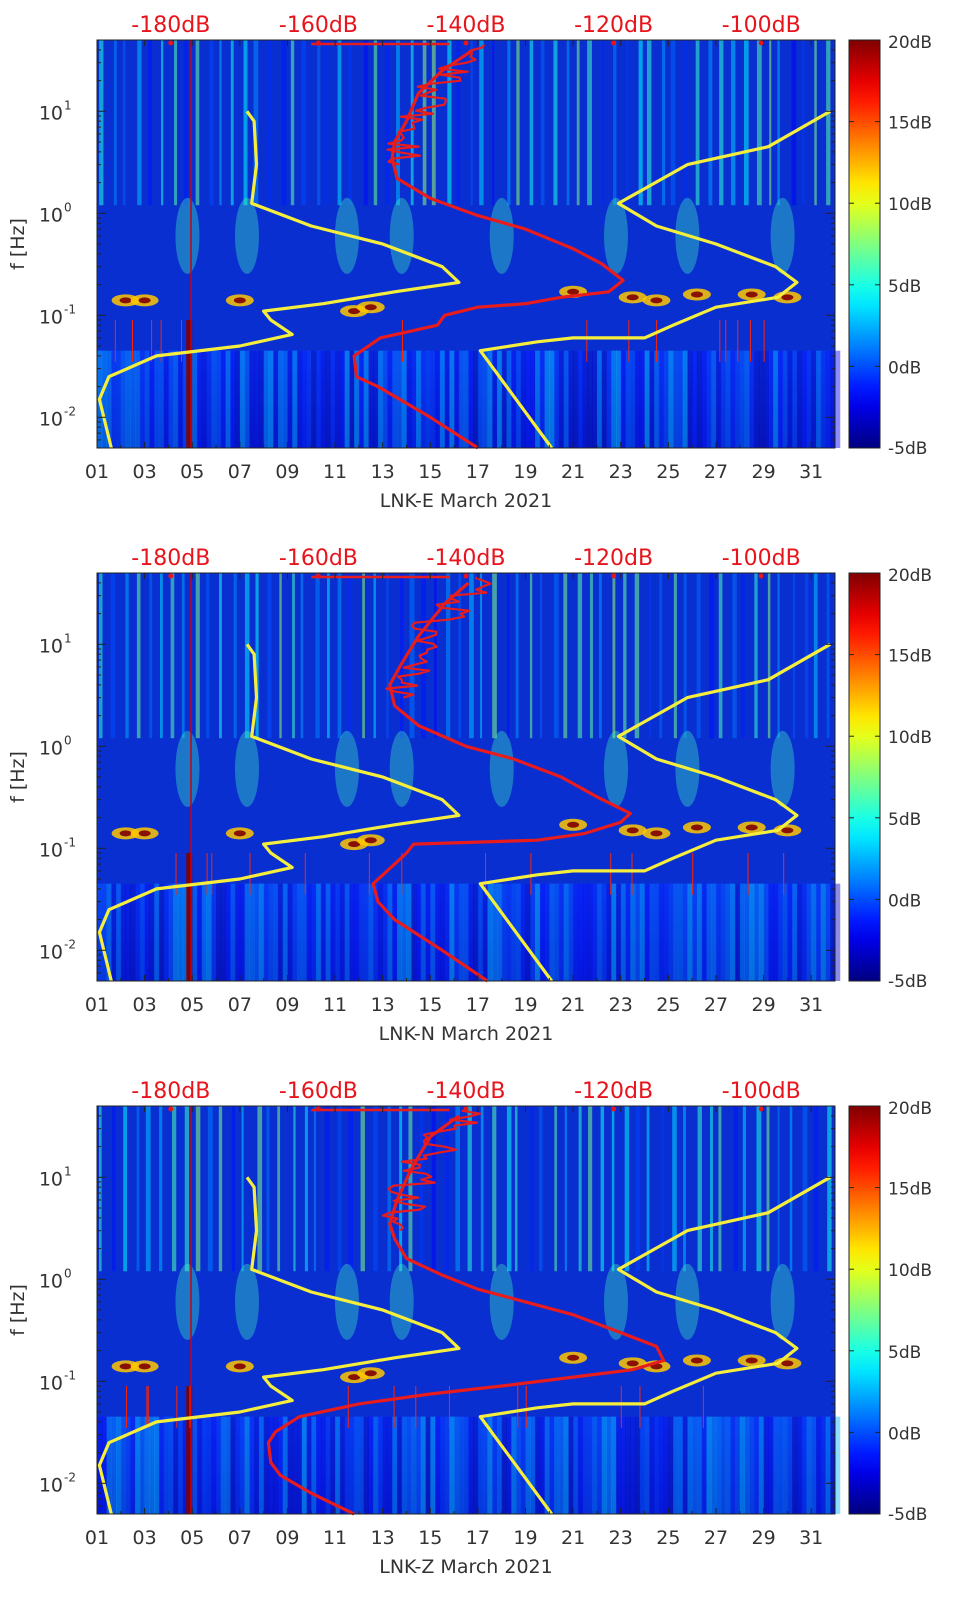  What do you see at coordinates (466, 1567) in the screenshot?
I see `x-axis-title: LNK-Z March 2021` at bounding box center [466, 1567].